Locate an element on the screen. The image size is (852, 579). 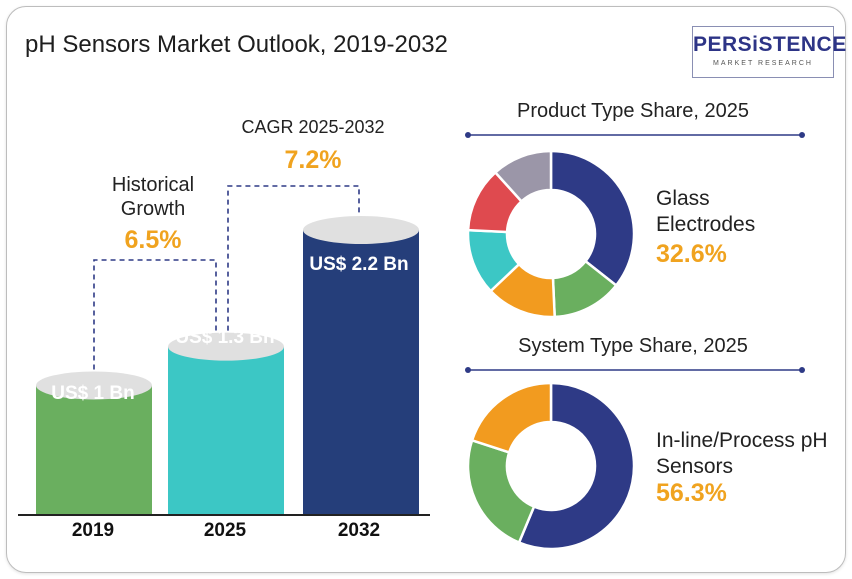
system-share-title: System Type Share, 2025 is located at coordinates (633, 346).